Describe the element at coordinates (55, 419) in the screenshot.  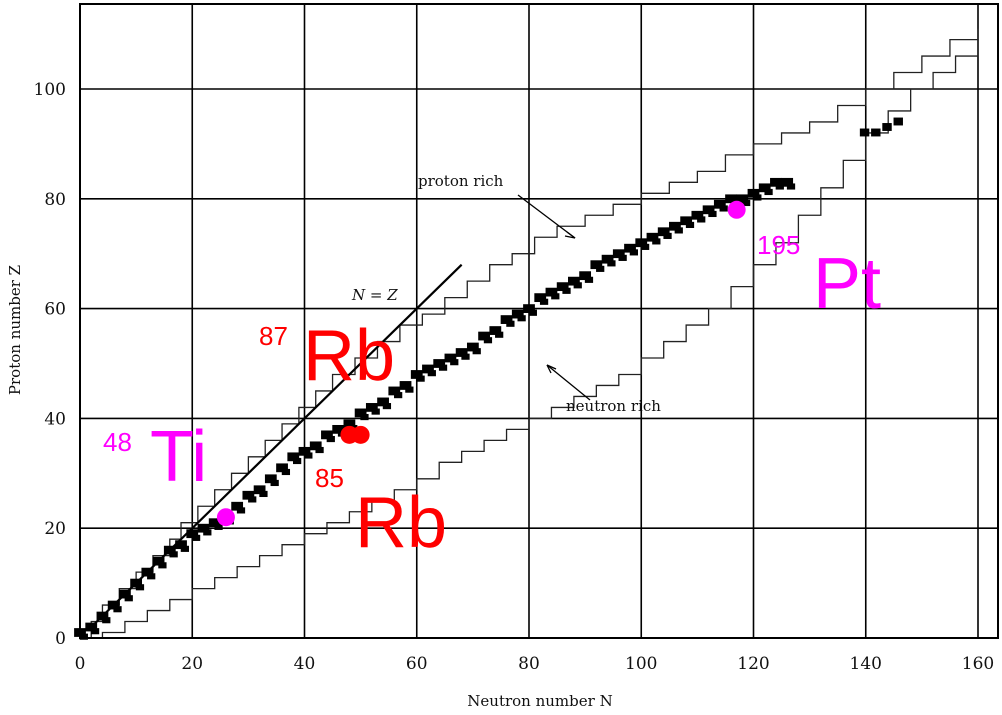
I see `y-tick-label: 40` at that location.